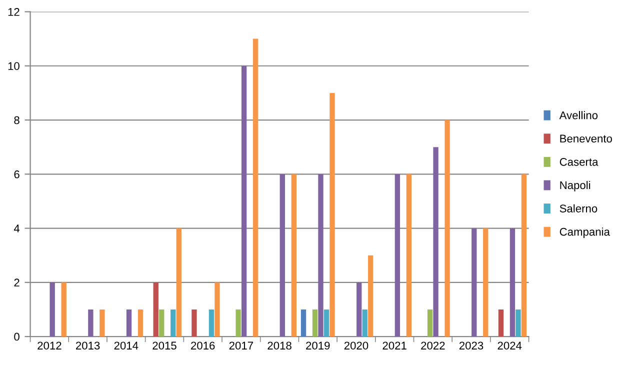 Image resolution: width=631 pixels, height=367 pixels. What do you see at coordinates (471, 346) in the screenshot?
I see `x-tick-label: 2023` at bounding box center [471, 346].